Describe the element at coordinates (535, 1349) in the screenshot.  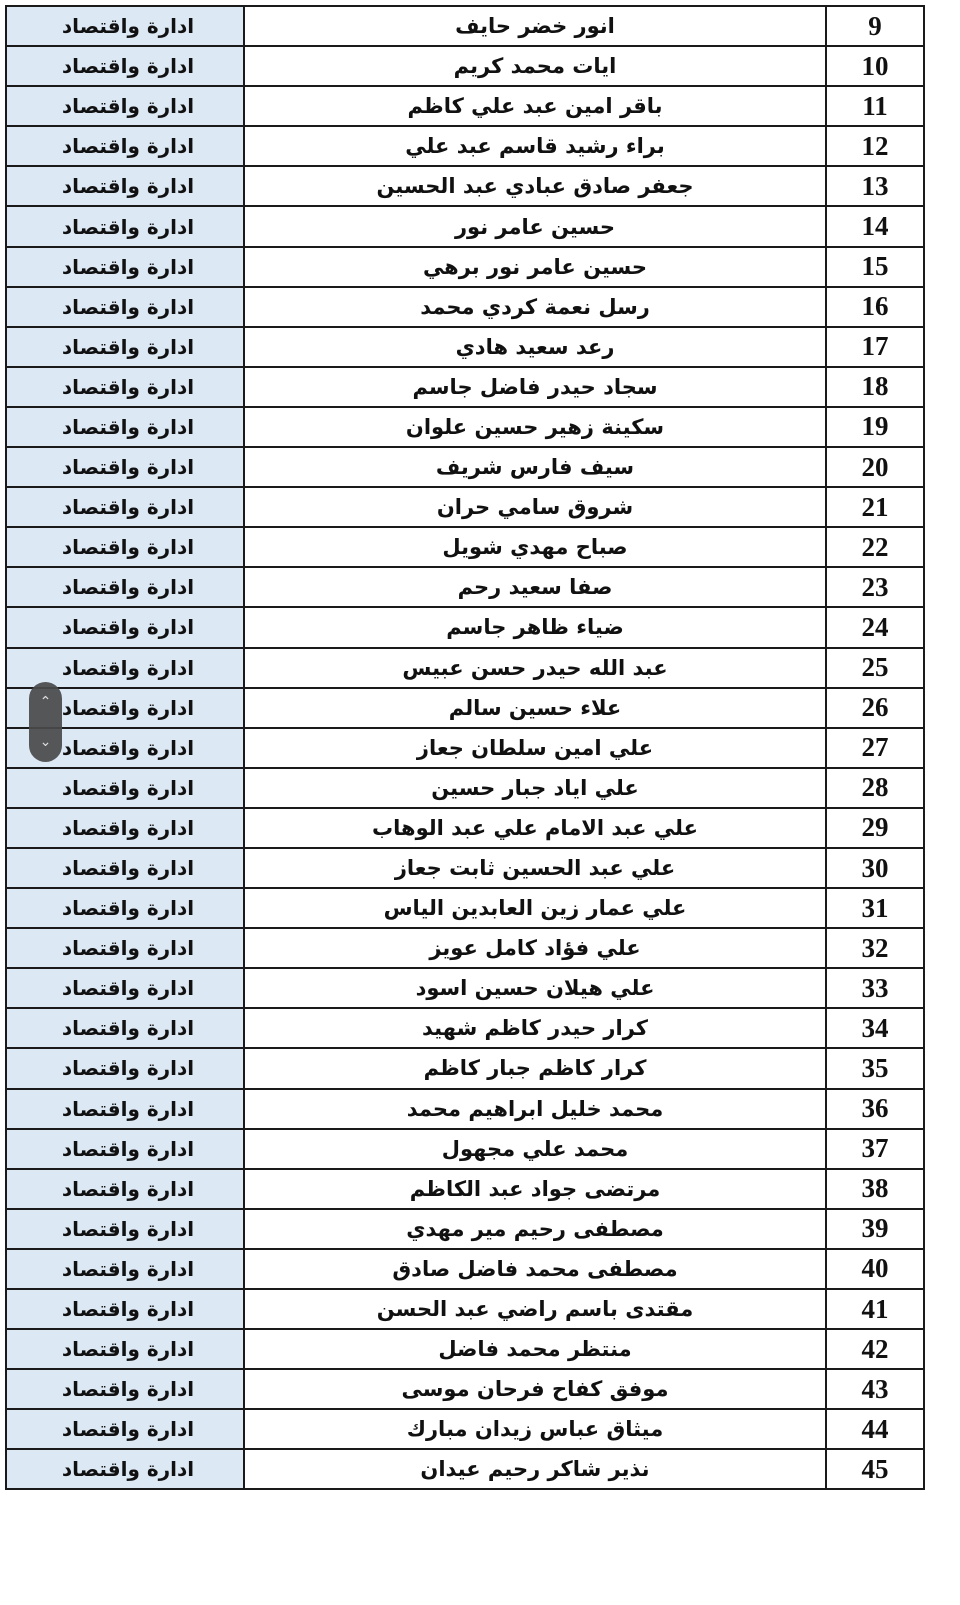
I see `name-cell: منتظر محمد فاضل` at that location.